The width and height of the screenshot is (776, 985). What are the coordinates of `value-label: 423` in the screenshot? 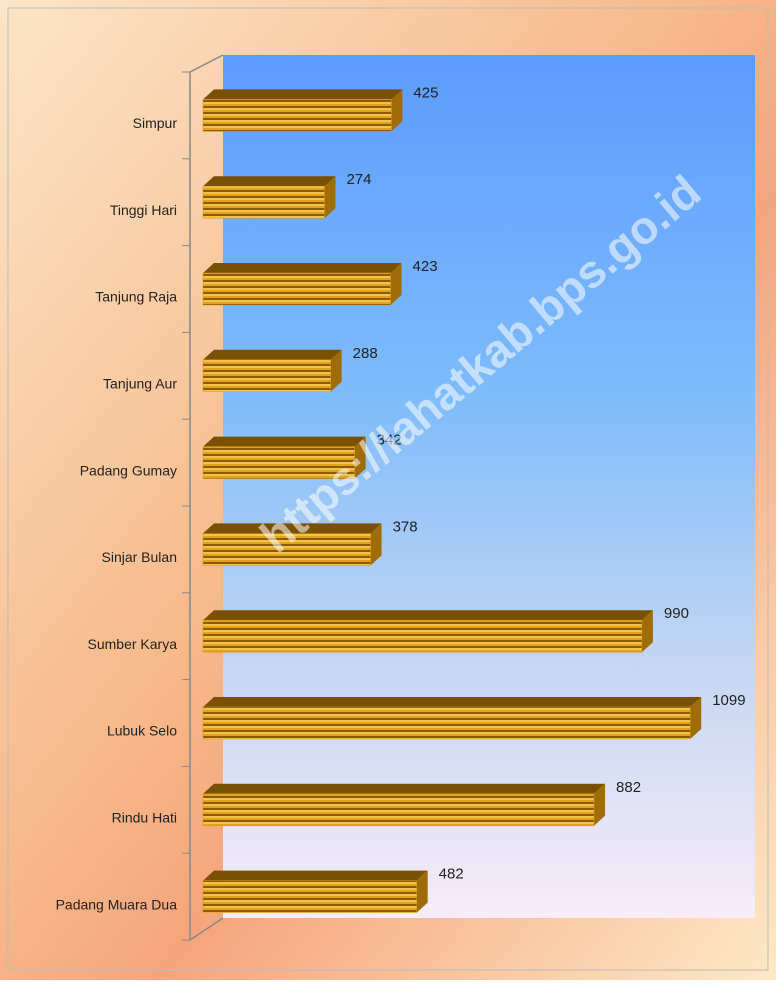 It's located at (425, 266).